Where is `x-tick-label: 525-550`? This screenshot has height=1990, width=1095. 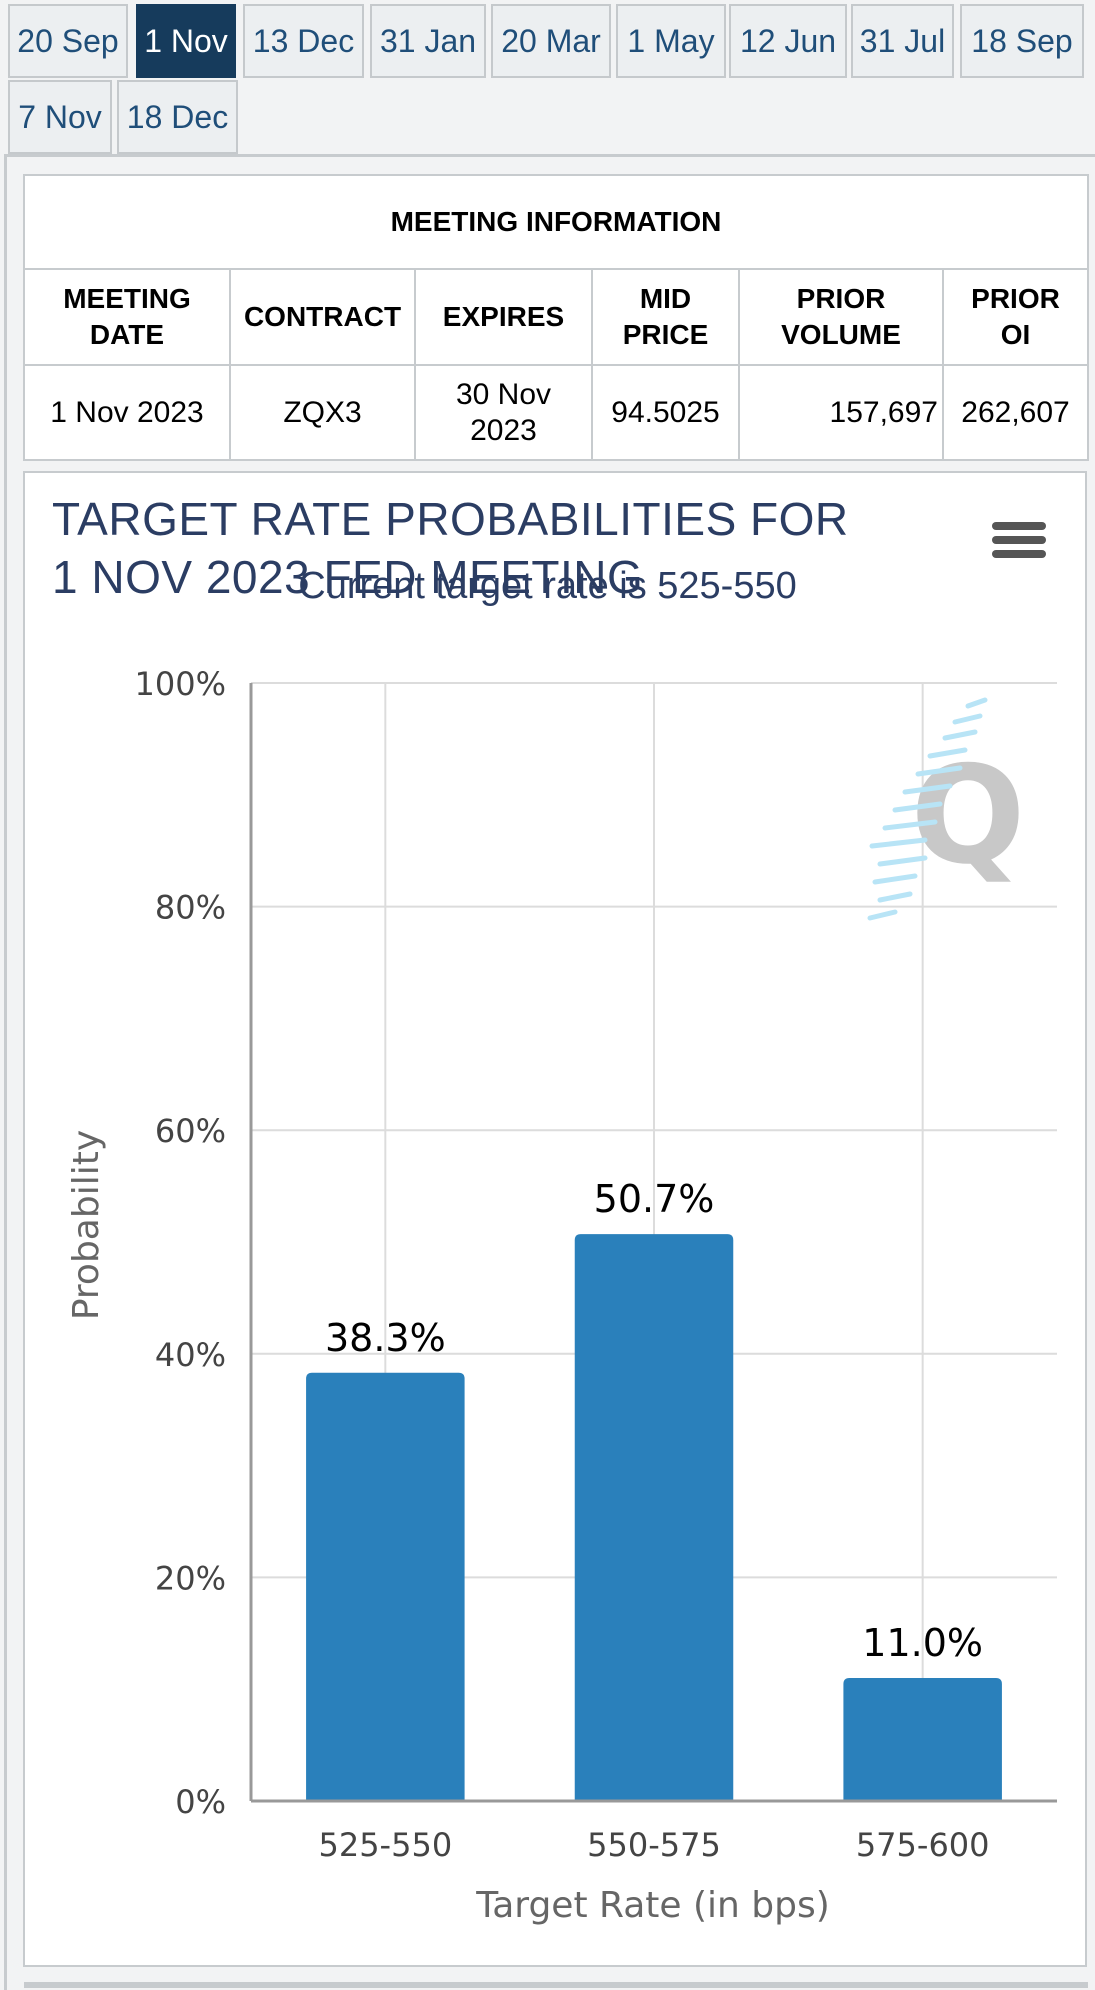
x-tick-label: 525-550 is located at coordinates (385, 1845).